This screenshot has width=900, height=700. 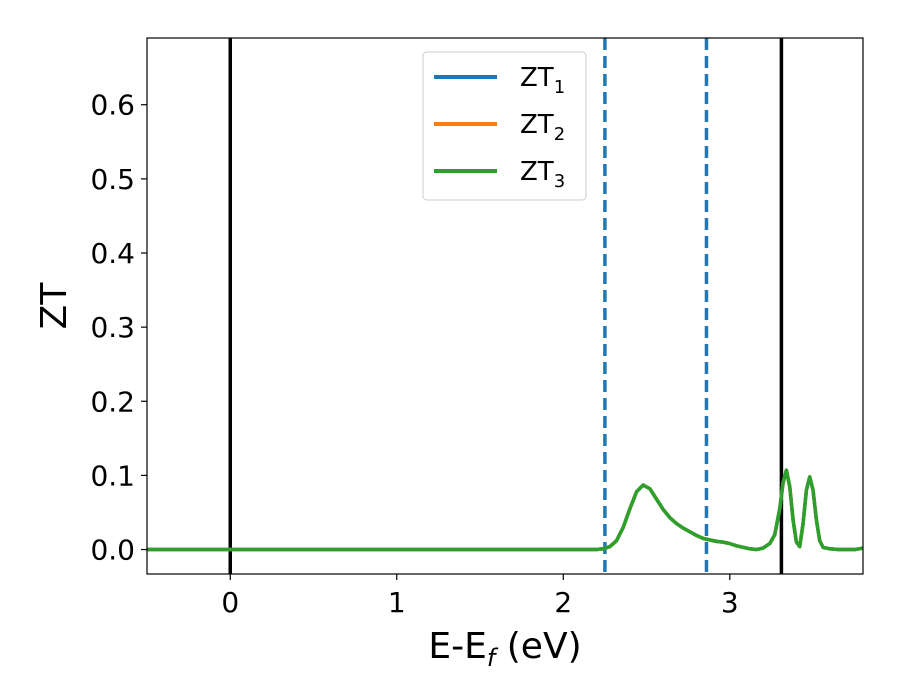 I want to click on x-tick-label: 2, so click(x=563, y=602).